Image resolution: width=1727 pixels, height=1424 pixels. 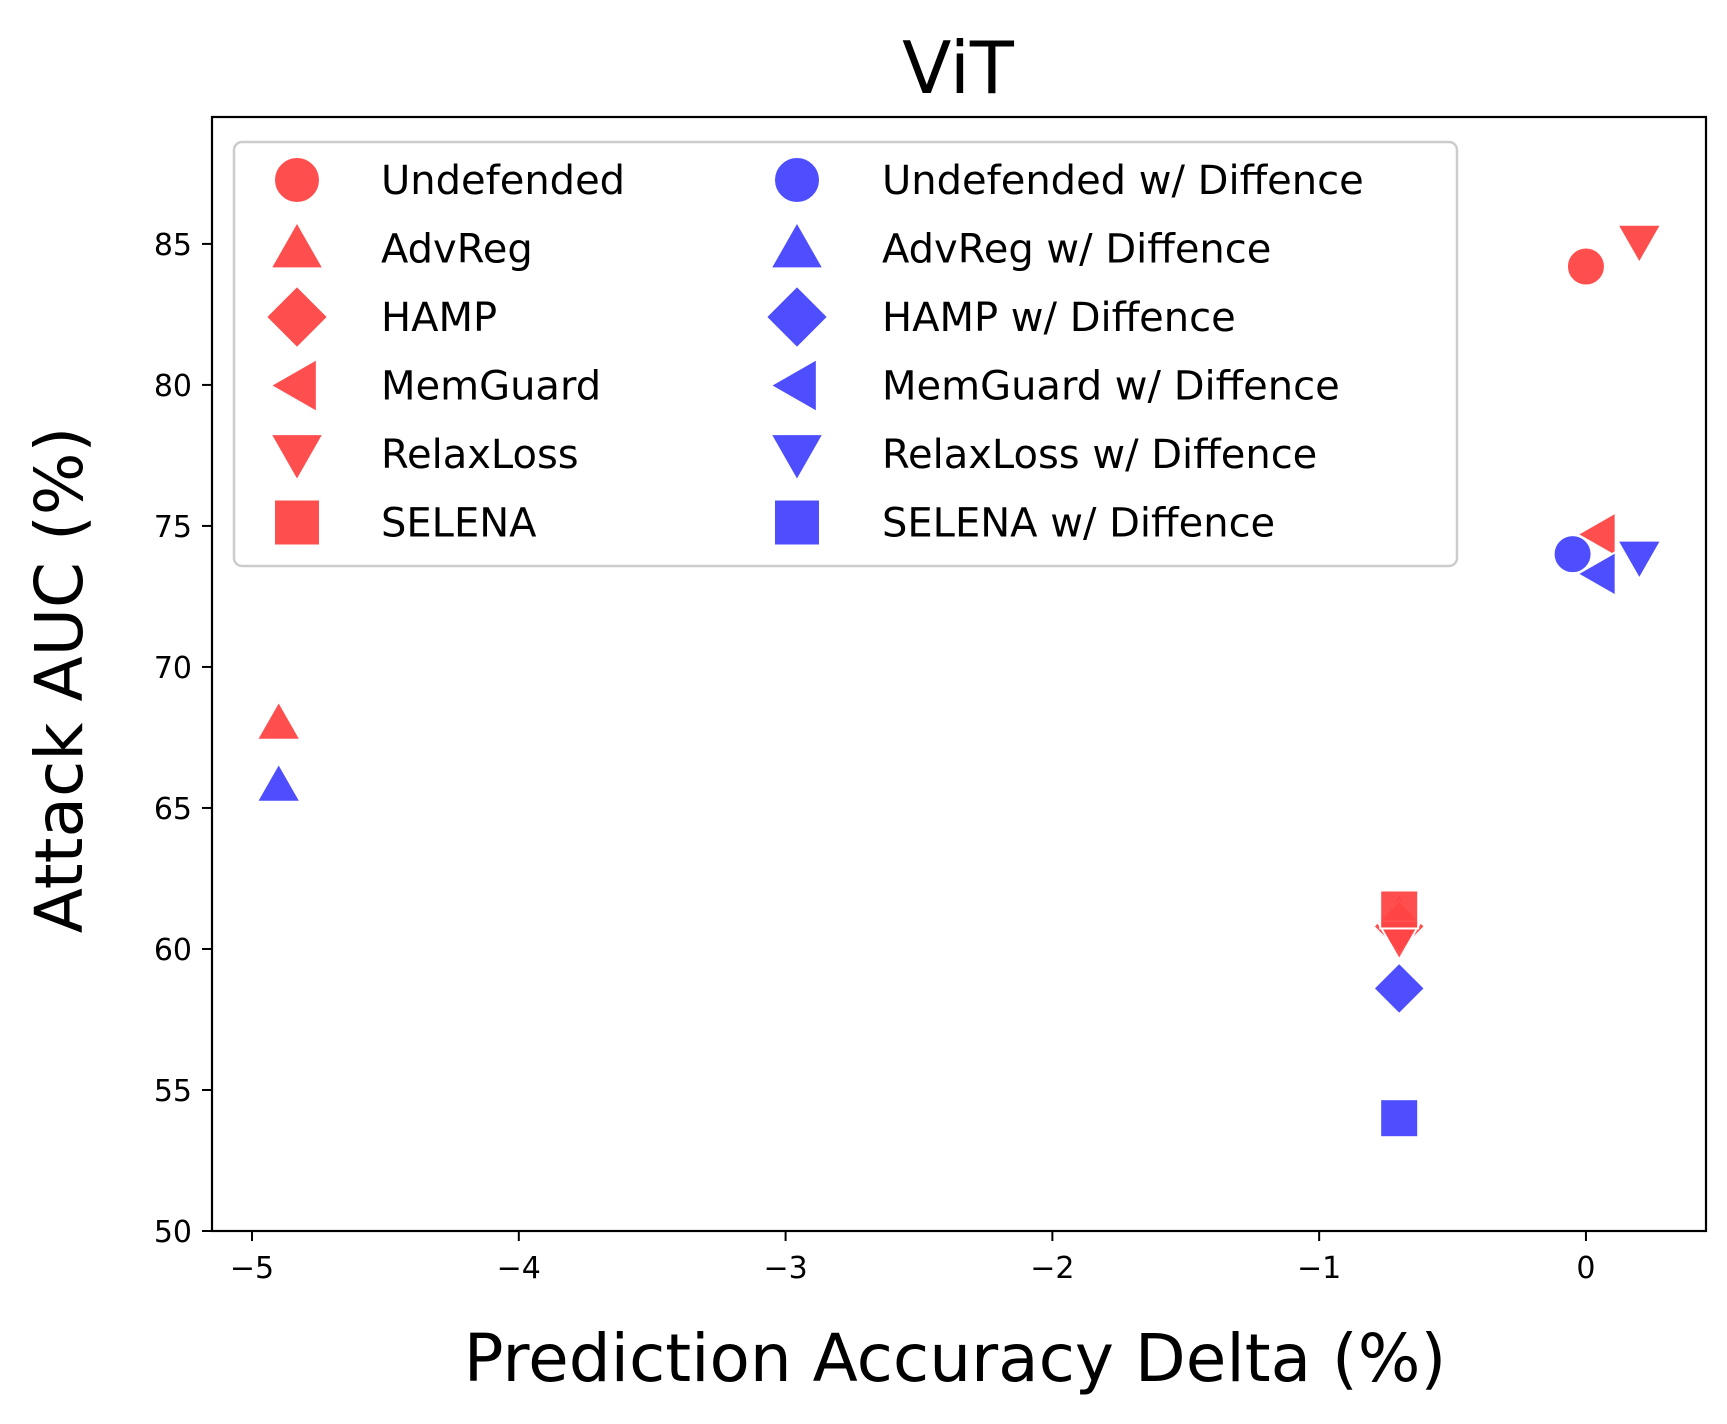 What do you see at coordinates (173, 527) in the screenshot?
I see `y-tick-label: 75` at bounding box center [173, 527].